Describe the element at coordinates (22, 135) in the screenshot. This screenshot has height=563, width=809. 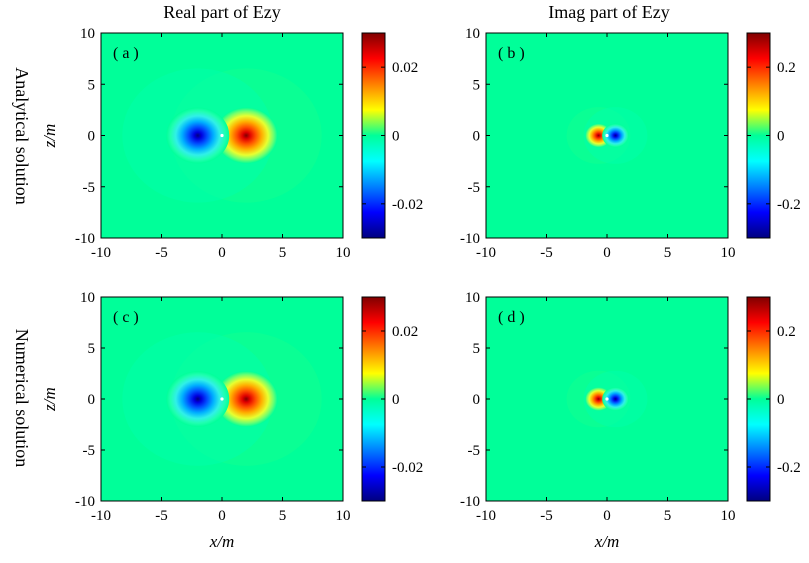
I see `row-title-analytical: Analytical solution` at that location.